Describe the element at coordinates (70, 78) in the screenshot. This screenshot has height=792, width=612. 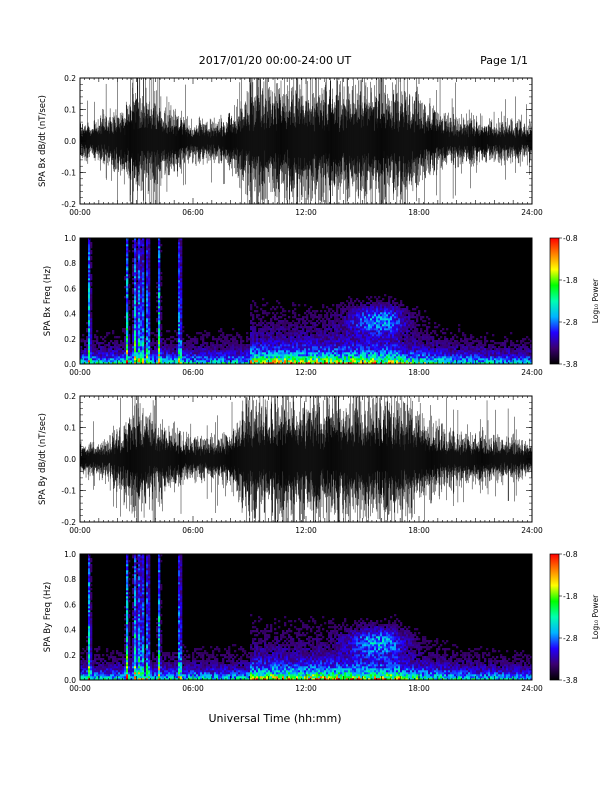
I see `y-tick-label: 0.2` at that location.